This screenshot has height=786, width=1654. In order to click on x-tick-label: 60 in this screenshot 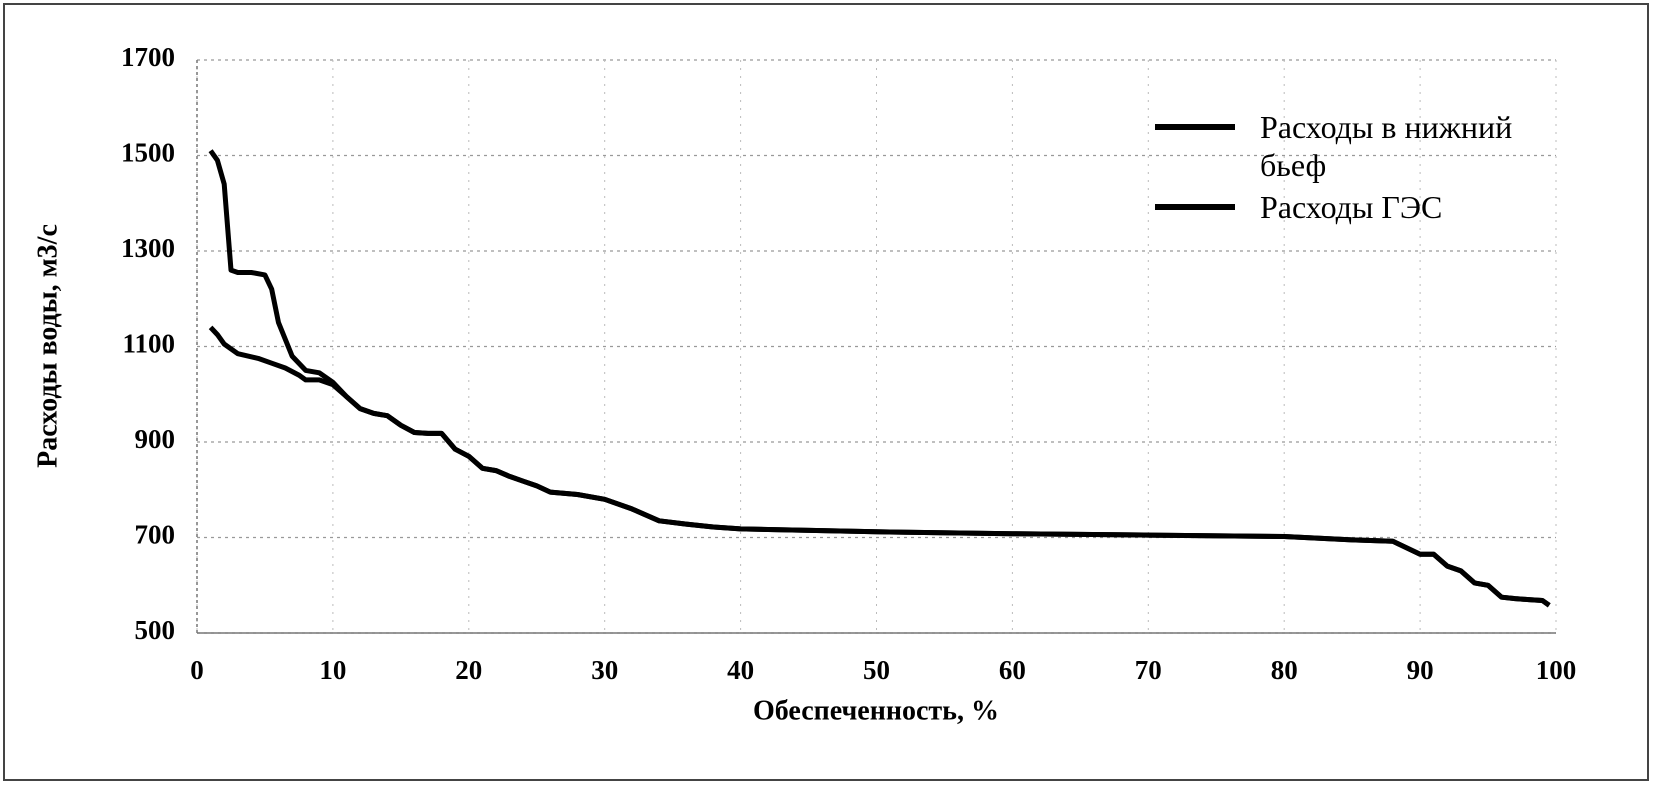, I will do `click(1012, 670)`.